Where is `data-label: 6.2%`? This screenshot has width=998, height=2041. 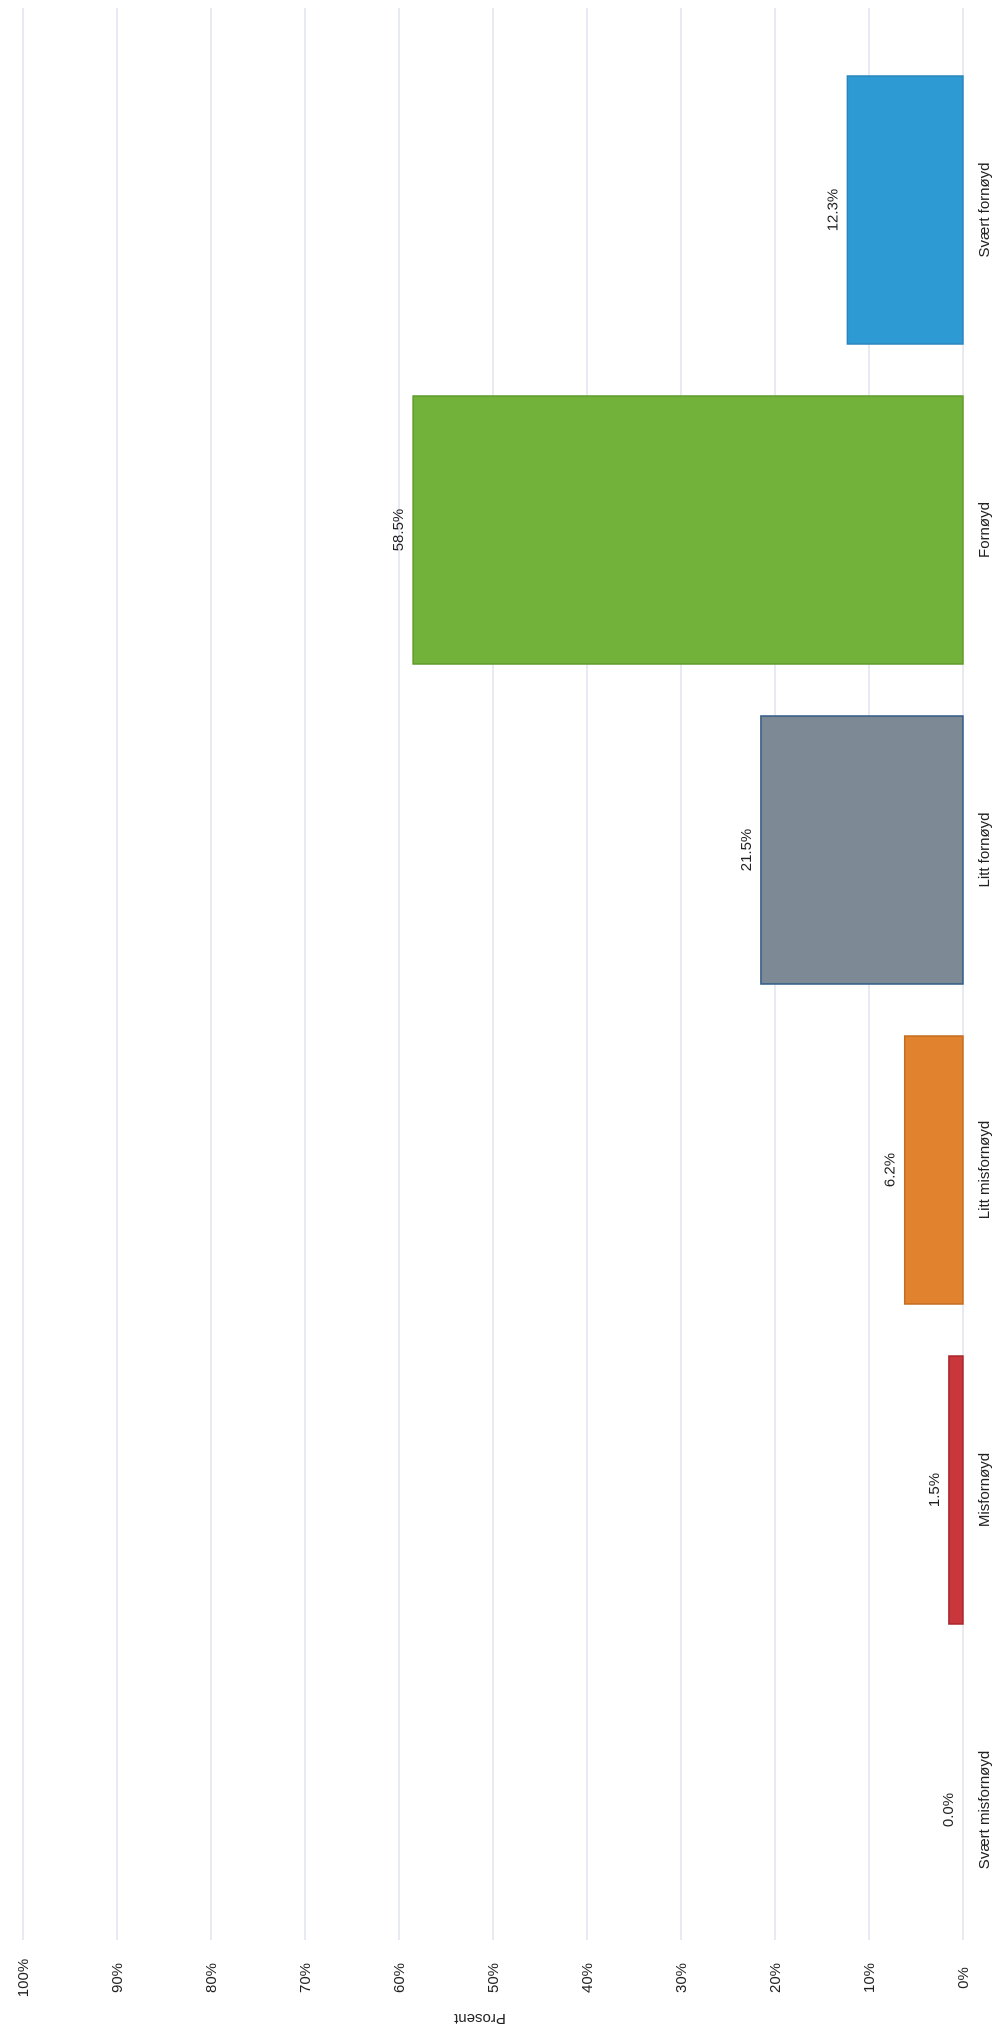 data-label: 6.2% is located at coordinates (890, 1170).